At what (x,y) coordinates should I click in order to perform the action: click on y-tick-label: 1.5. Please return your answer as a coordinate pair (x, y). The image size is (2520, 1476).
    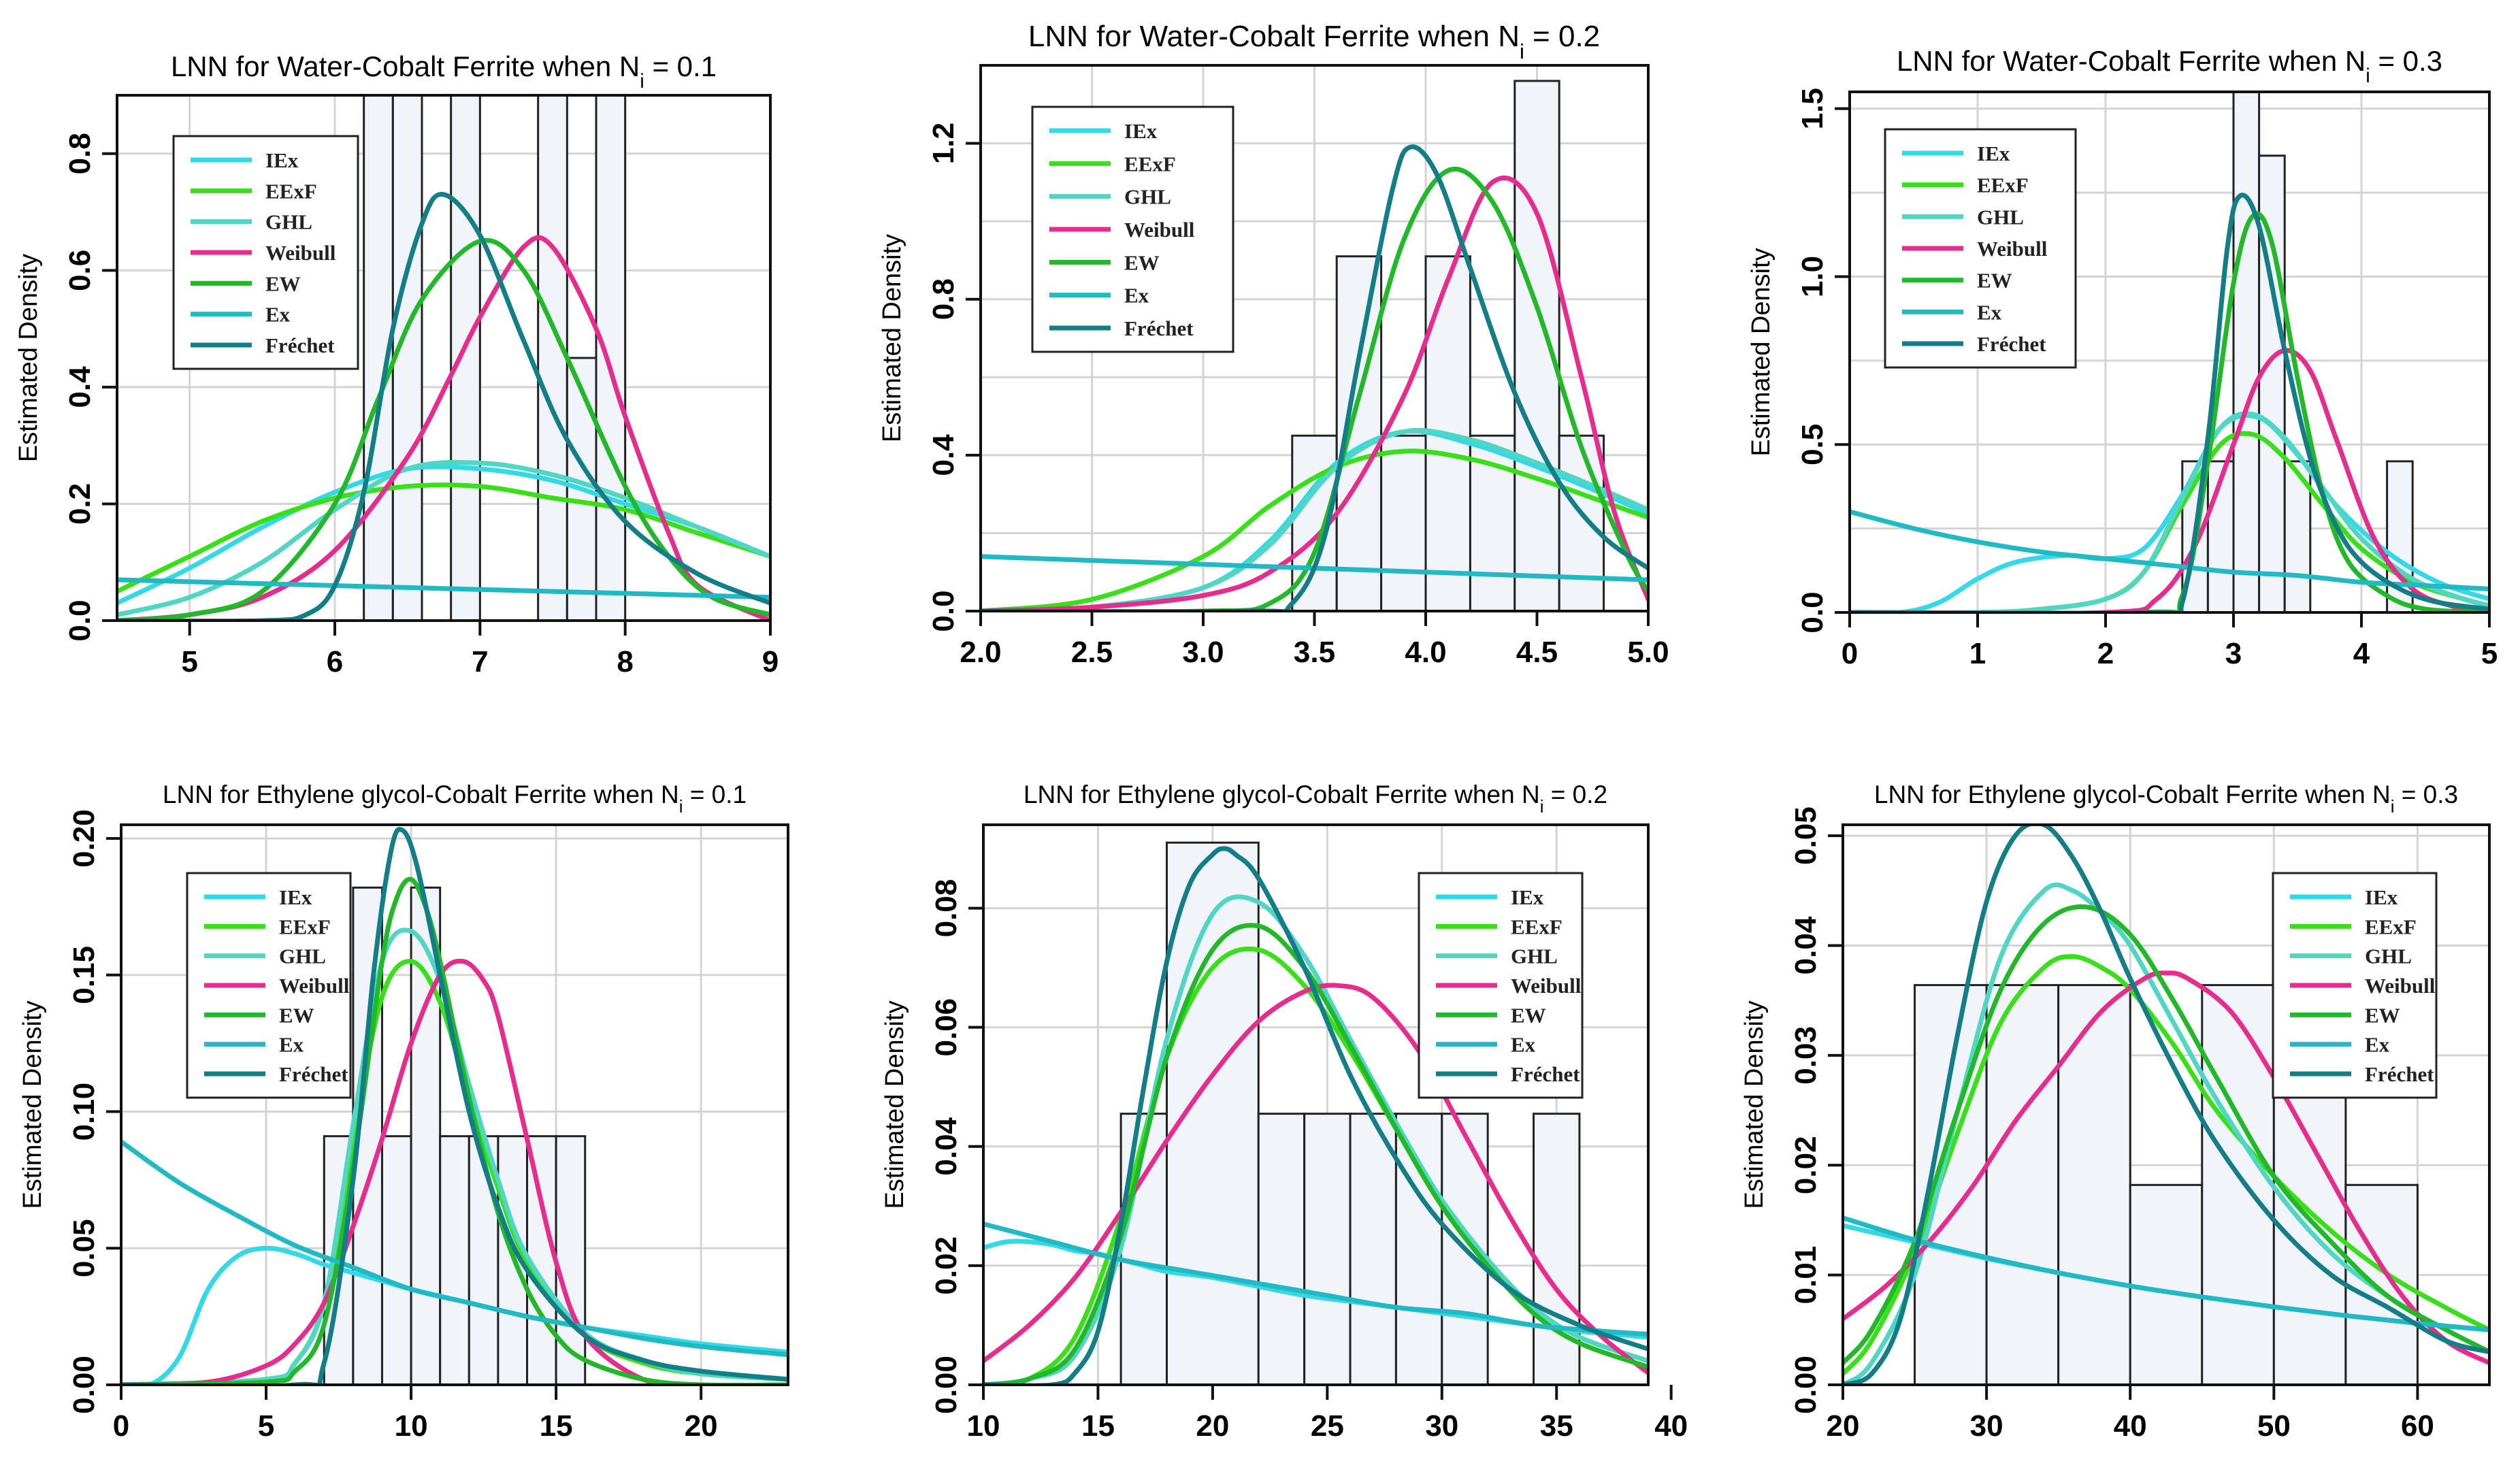
    Looking at the image, I should click on (1812, 108).